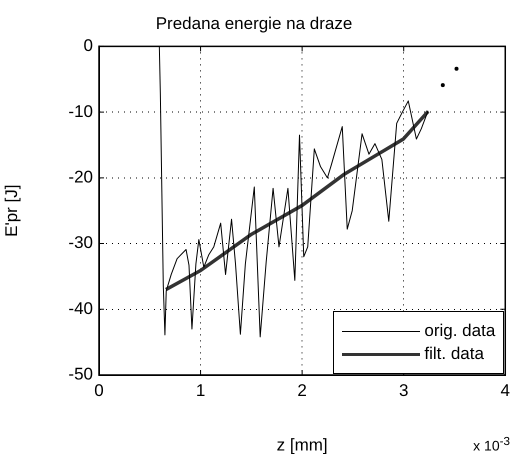  Describe the element at coordinates (454, 354) in the screenshot. I see `legend-label: filt. data` at that location.